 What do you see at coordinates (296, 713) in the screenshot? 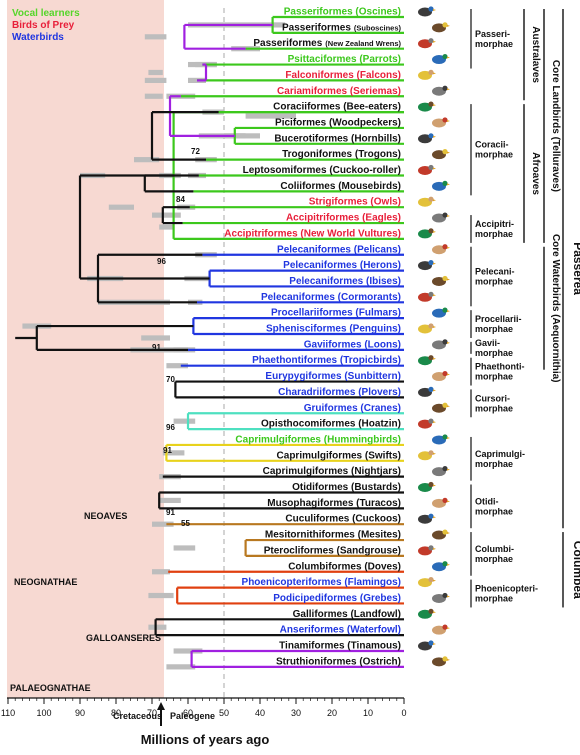
I see `axis-tick-label: 30` at bounding box center [296, 713].